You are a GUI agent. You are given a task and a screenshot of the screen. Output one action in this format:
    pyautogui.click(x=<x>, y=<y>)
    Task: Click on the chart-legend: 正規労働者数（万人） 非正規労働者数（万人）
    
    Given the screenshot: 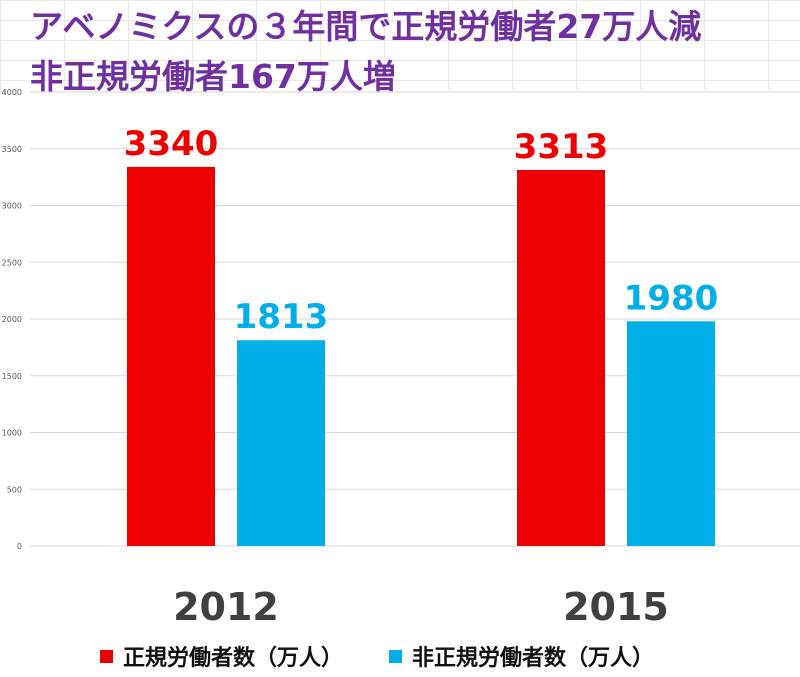 What is the action you would take?
    pyautogui.click(x=377, y=656)
    